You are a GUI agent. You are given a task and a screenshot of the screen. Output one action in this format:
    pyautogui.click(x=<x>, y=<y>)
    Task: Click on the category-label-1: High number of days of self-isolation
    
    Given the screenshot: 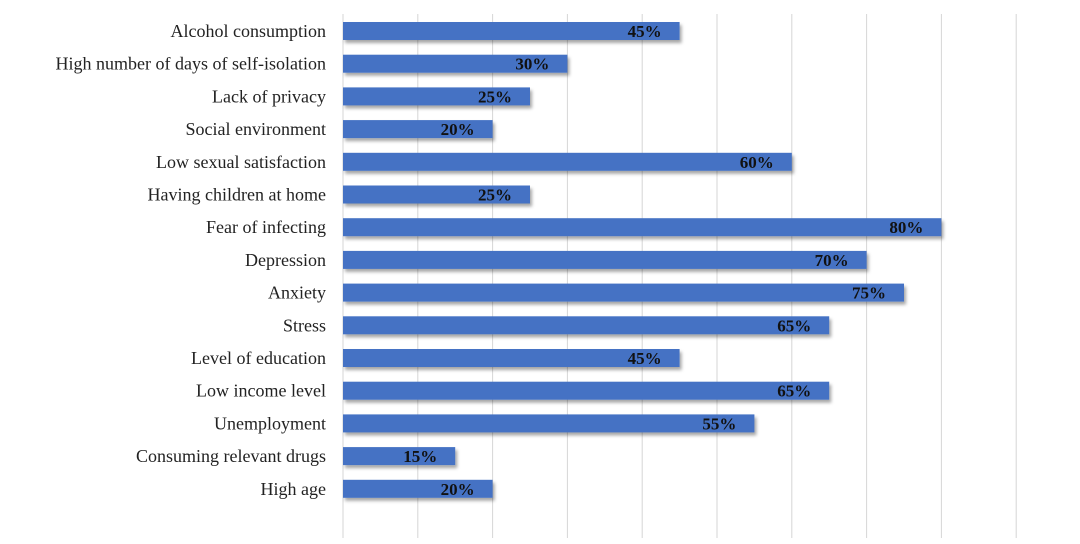 What is the action you would take?
    pyautogui.click(x=191, y=64)
    